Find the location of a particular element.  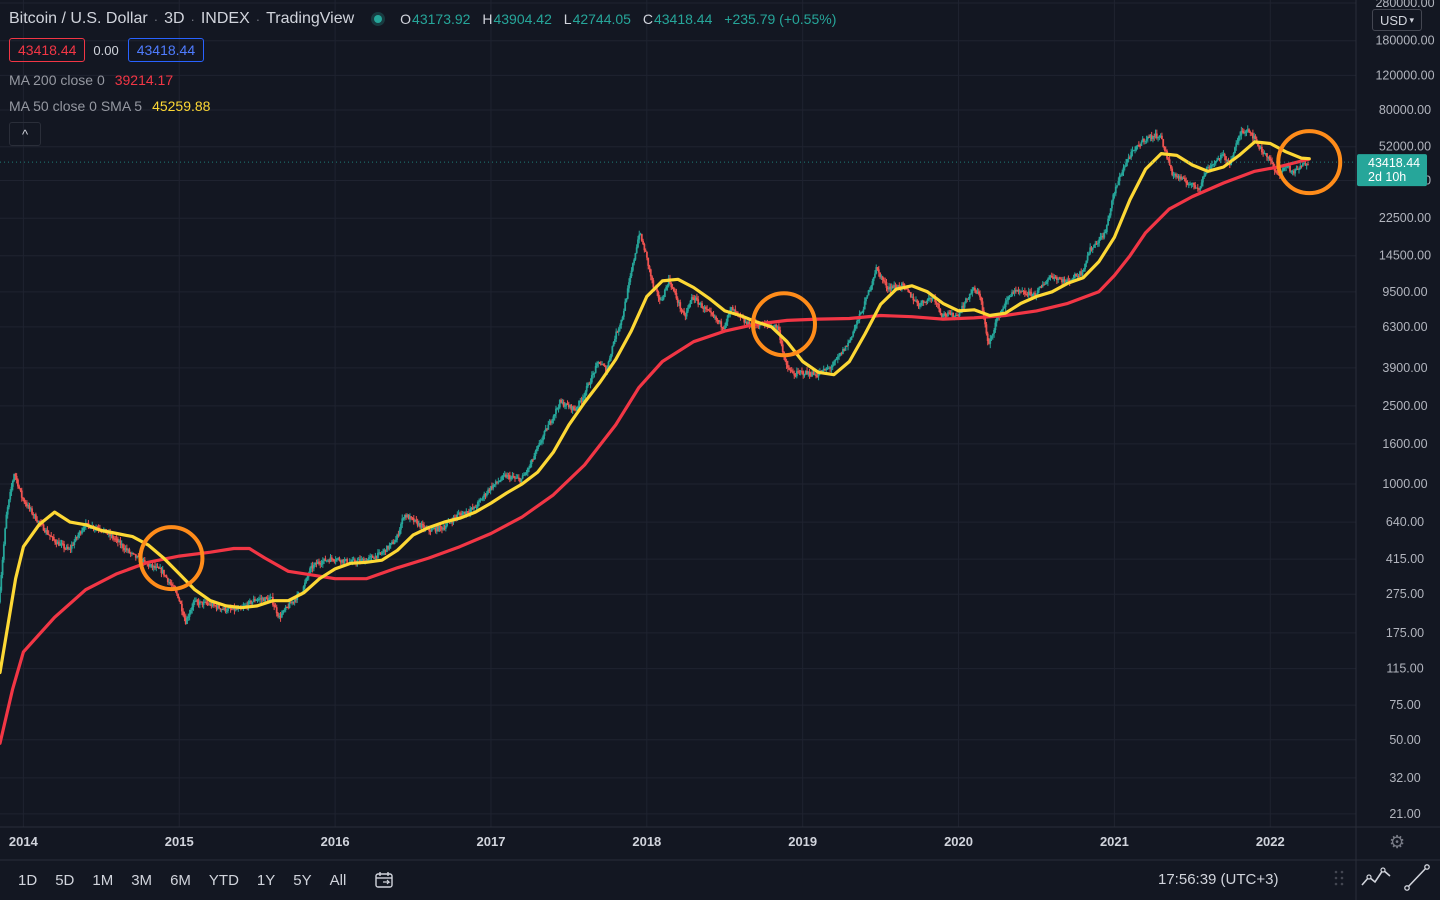

symbol-name: Bitcoin / U.S. Dollar is located at coordinates (78, 18).